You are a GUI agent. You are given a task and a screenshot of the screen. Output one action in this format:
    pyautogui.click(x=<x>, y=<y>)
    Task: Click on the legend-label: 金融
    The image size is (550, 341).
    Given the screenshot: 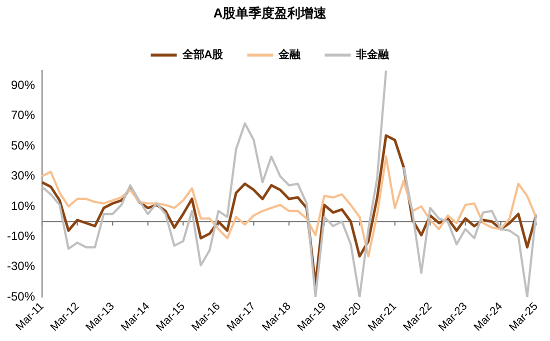 What is the action you would take?
    pyautogui.click(x=290, y=55)
    